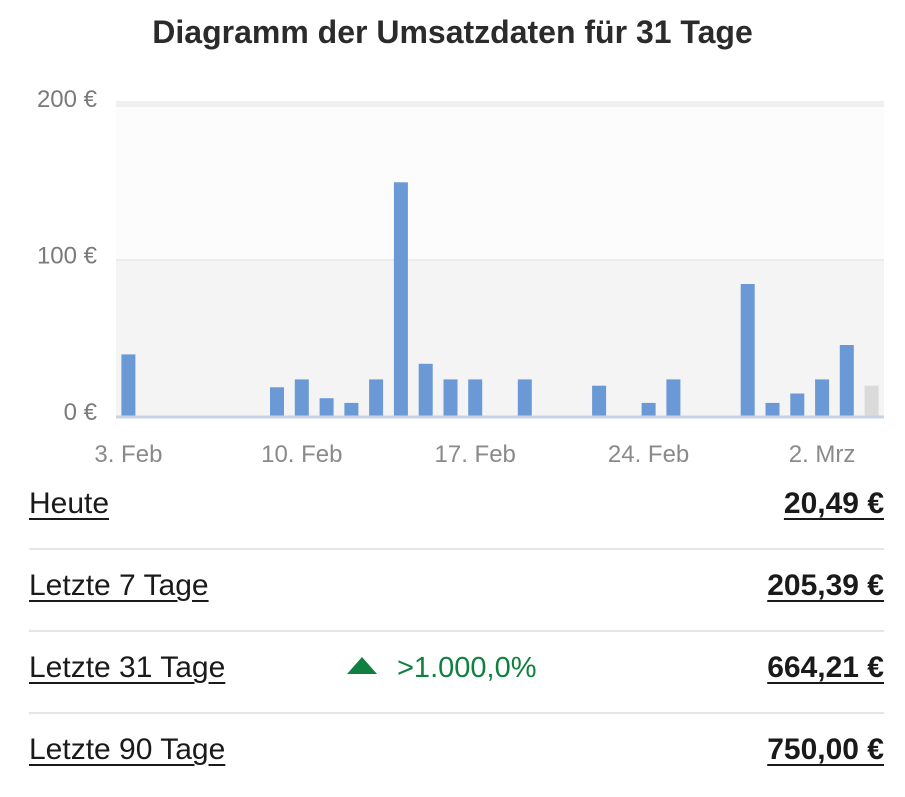  Describe the element at coordinates (475, 454) in the screenshot. I see `x-tick-label: 17. Feb` at that location.